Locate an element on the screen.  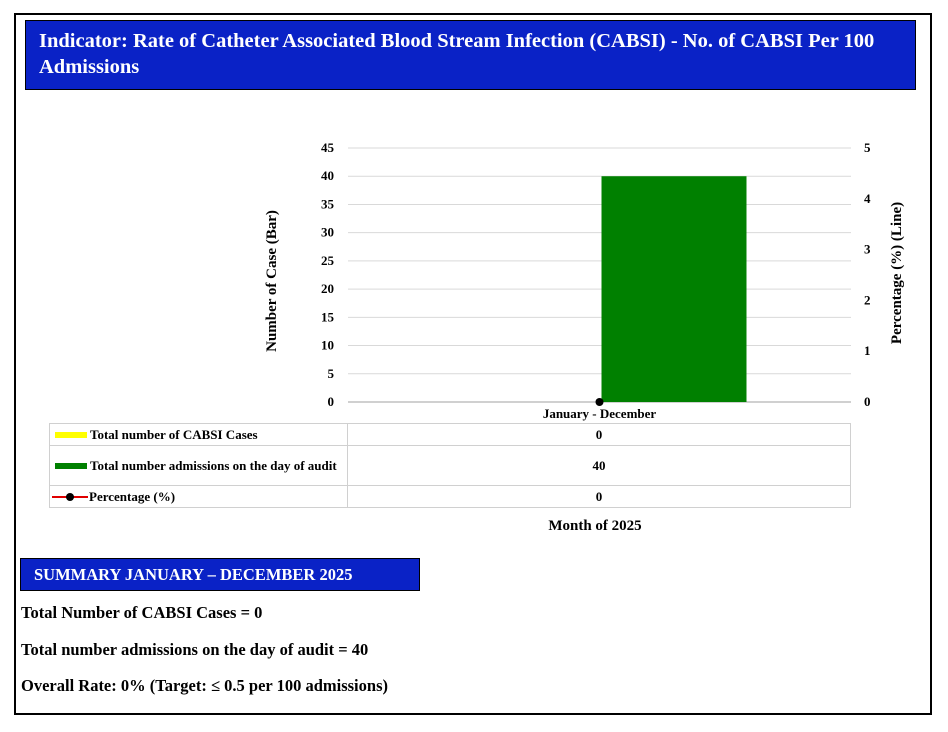
y2-tick-label: 4 is located at coordinates (867, 198).